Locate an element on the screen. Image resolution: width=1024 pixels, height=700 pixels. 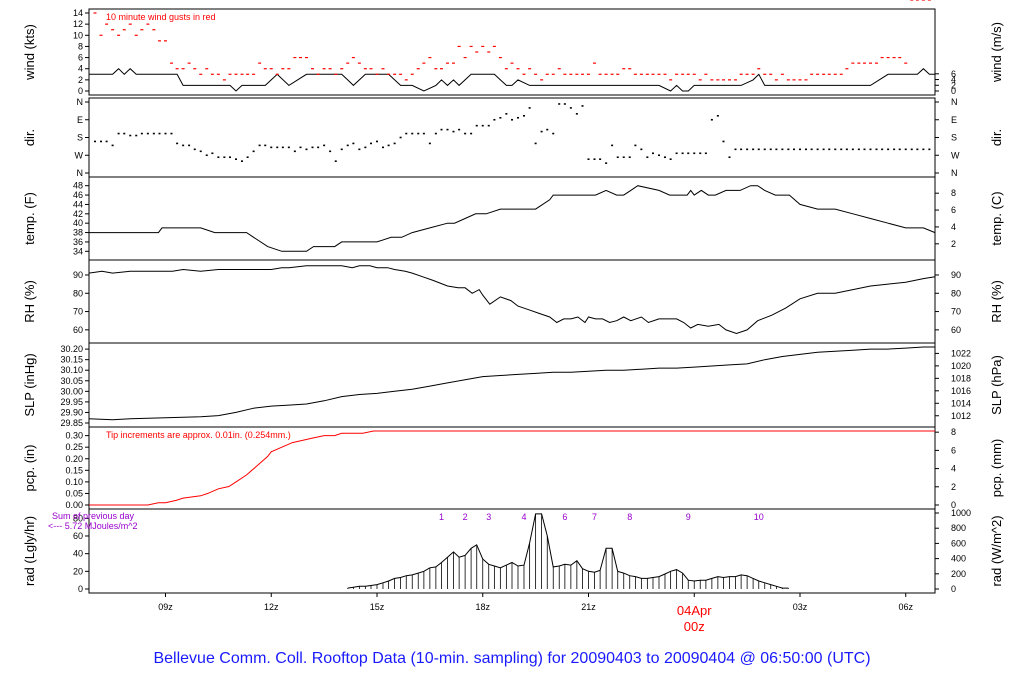
x-tick-label: 21z is located at coordinates (588, 607).